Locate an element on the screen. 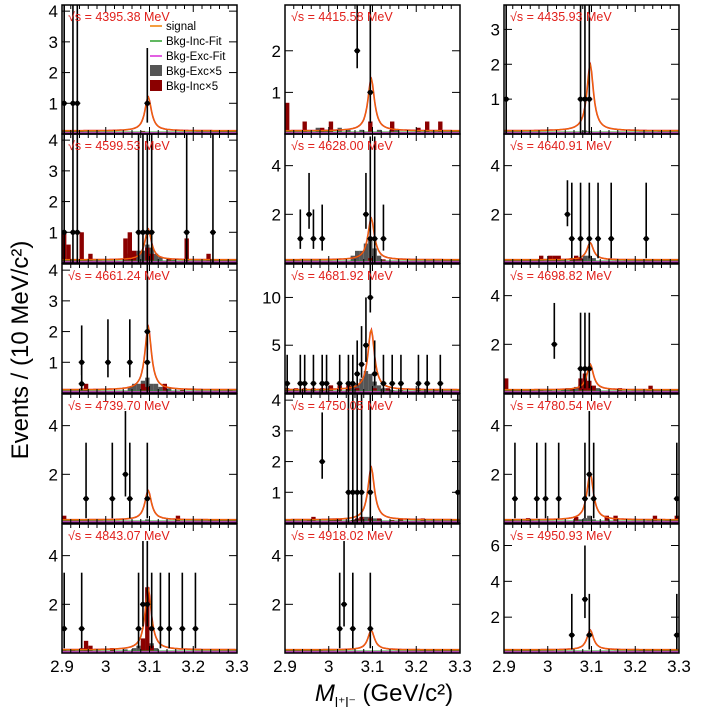  energy-label: √s = 4780.54 MeV is located at coordinates (561, 406).